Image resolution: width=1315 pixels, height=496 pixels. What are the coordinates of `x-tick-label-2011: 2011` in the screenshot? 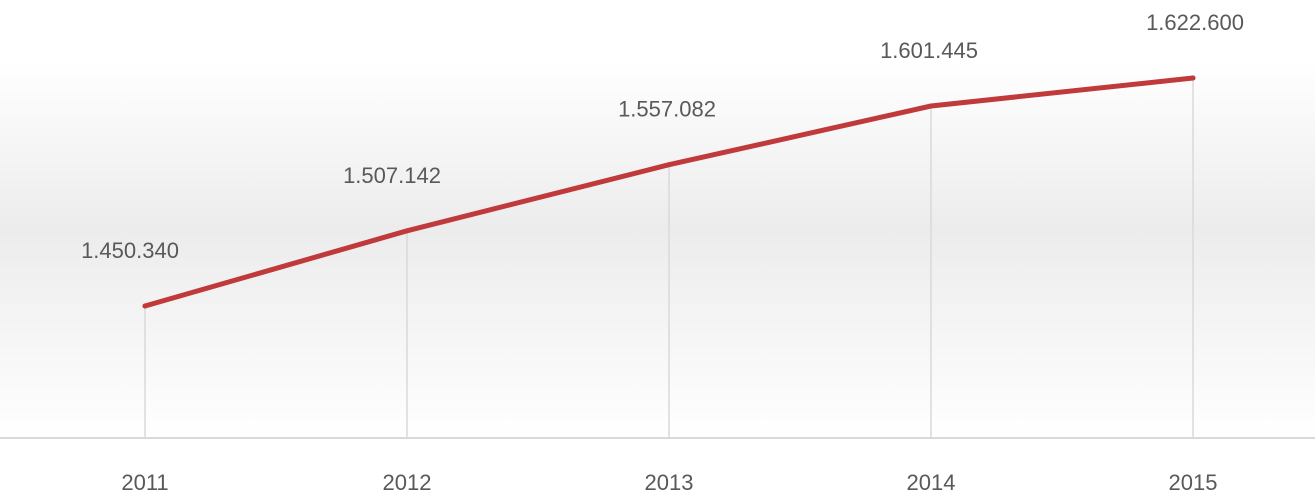 It's located at (144, 482).